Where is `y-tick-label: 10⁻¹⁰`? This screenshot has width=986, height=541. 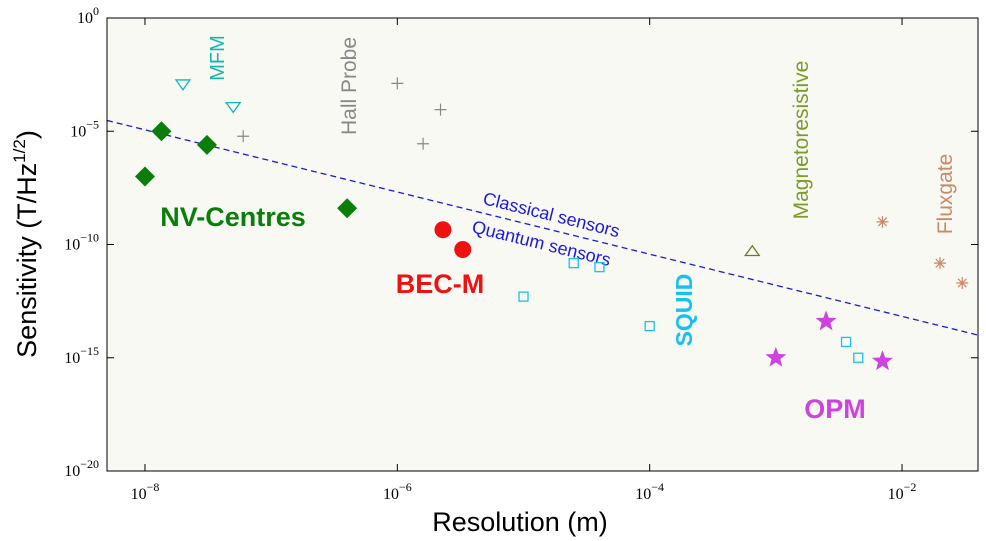 y-tick-label: 10⁻¹⁰ is located at coordinates (81, 242).